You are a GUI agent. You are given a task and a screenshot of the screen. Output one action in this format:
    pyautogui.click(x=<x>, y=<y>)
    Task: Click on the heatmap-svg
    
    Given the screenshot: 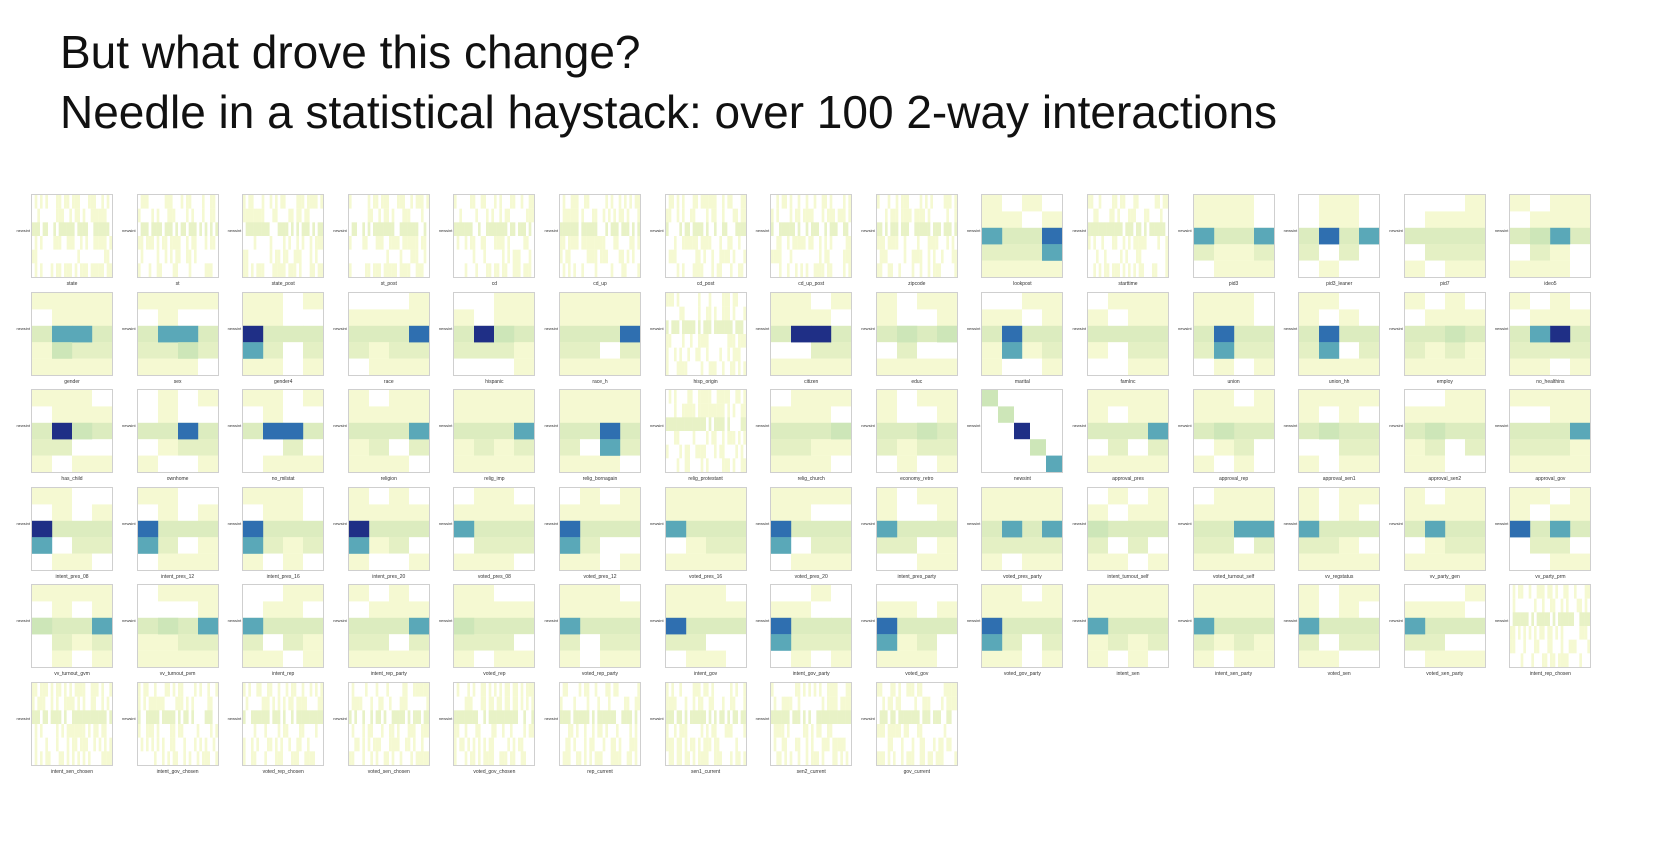 What is the action you would take?
    pyautogui.click(x=1128, y=626)
    